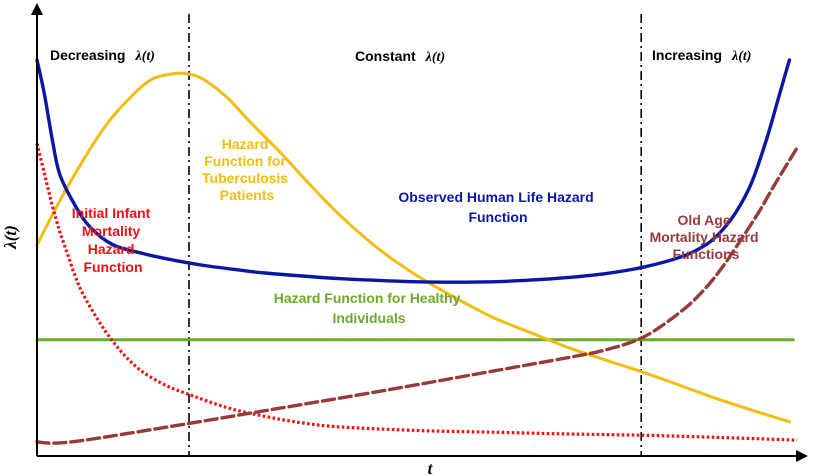  I want to click on old-age-annotation: Old Age Mortality Hazard Functions, so click(706, 237).